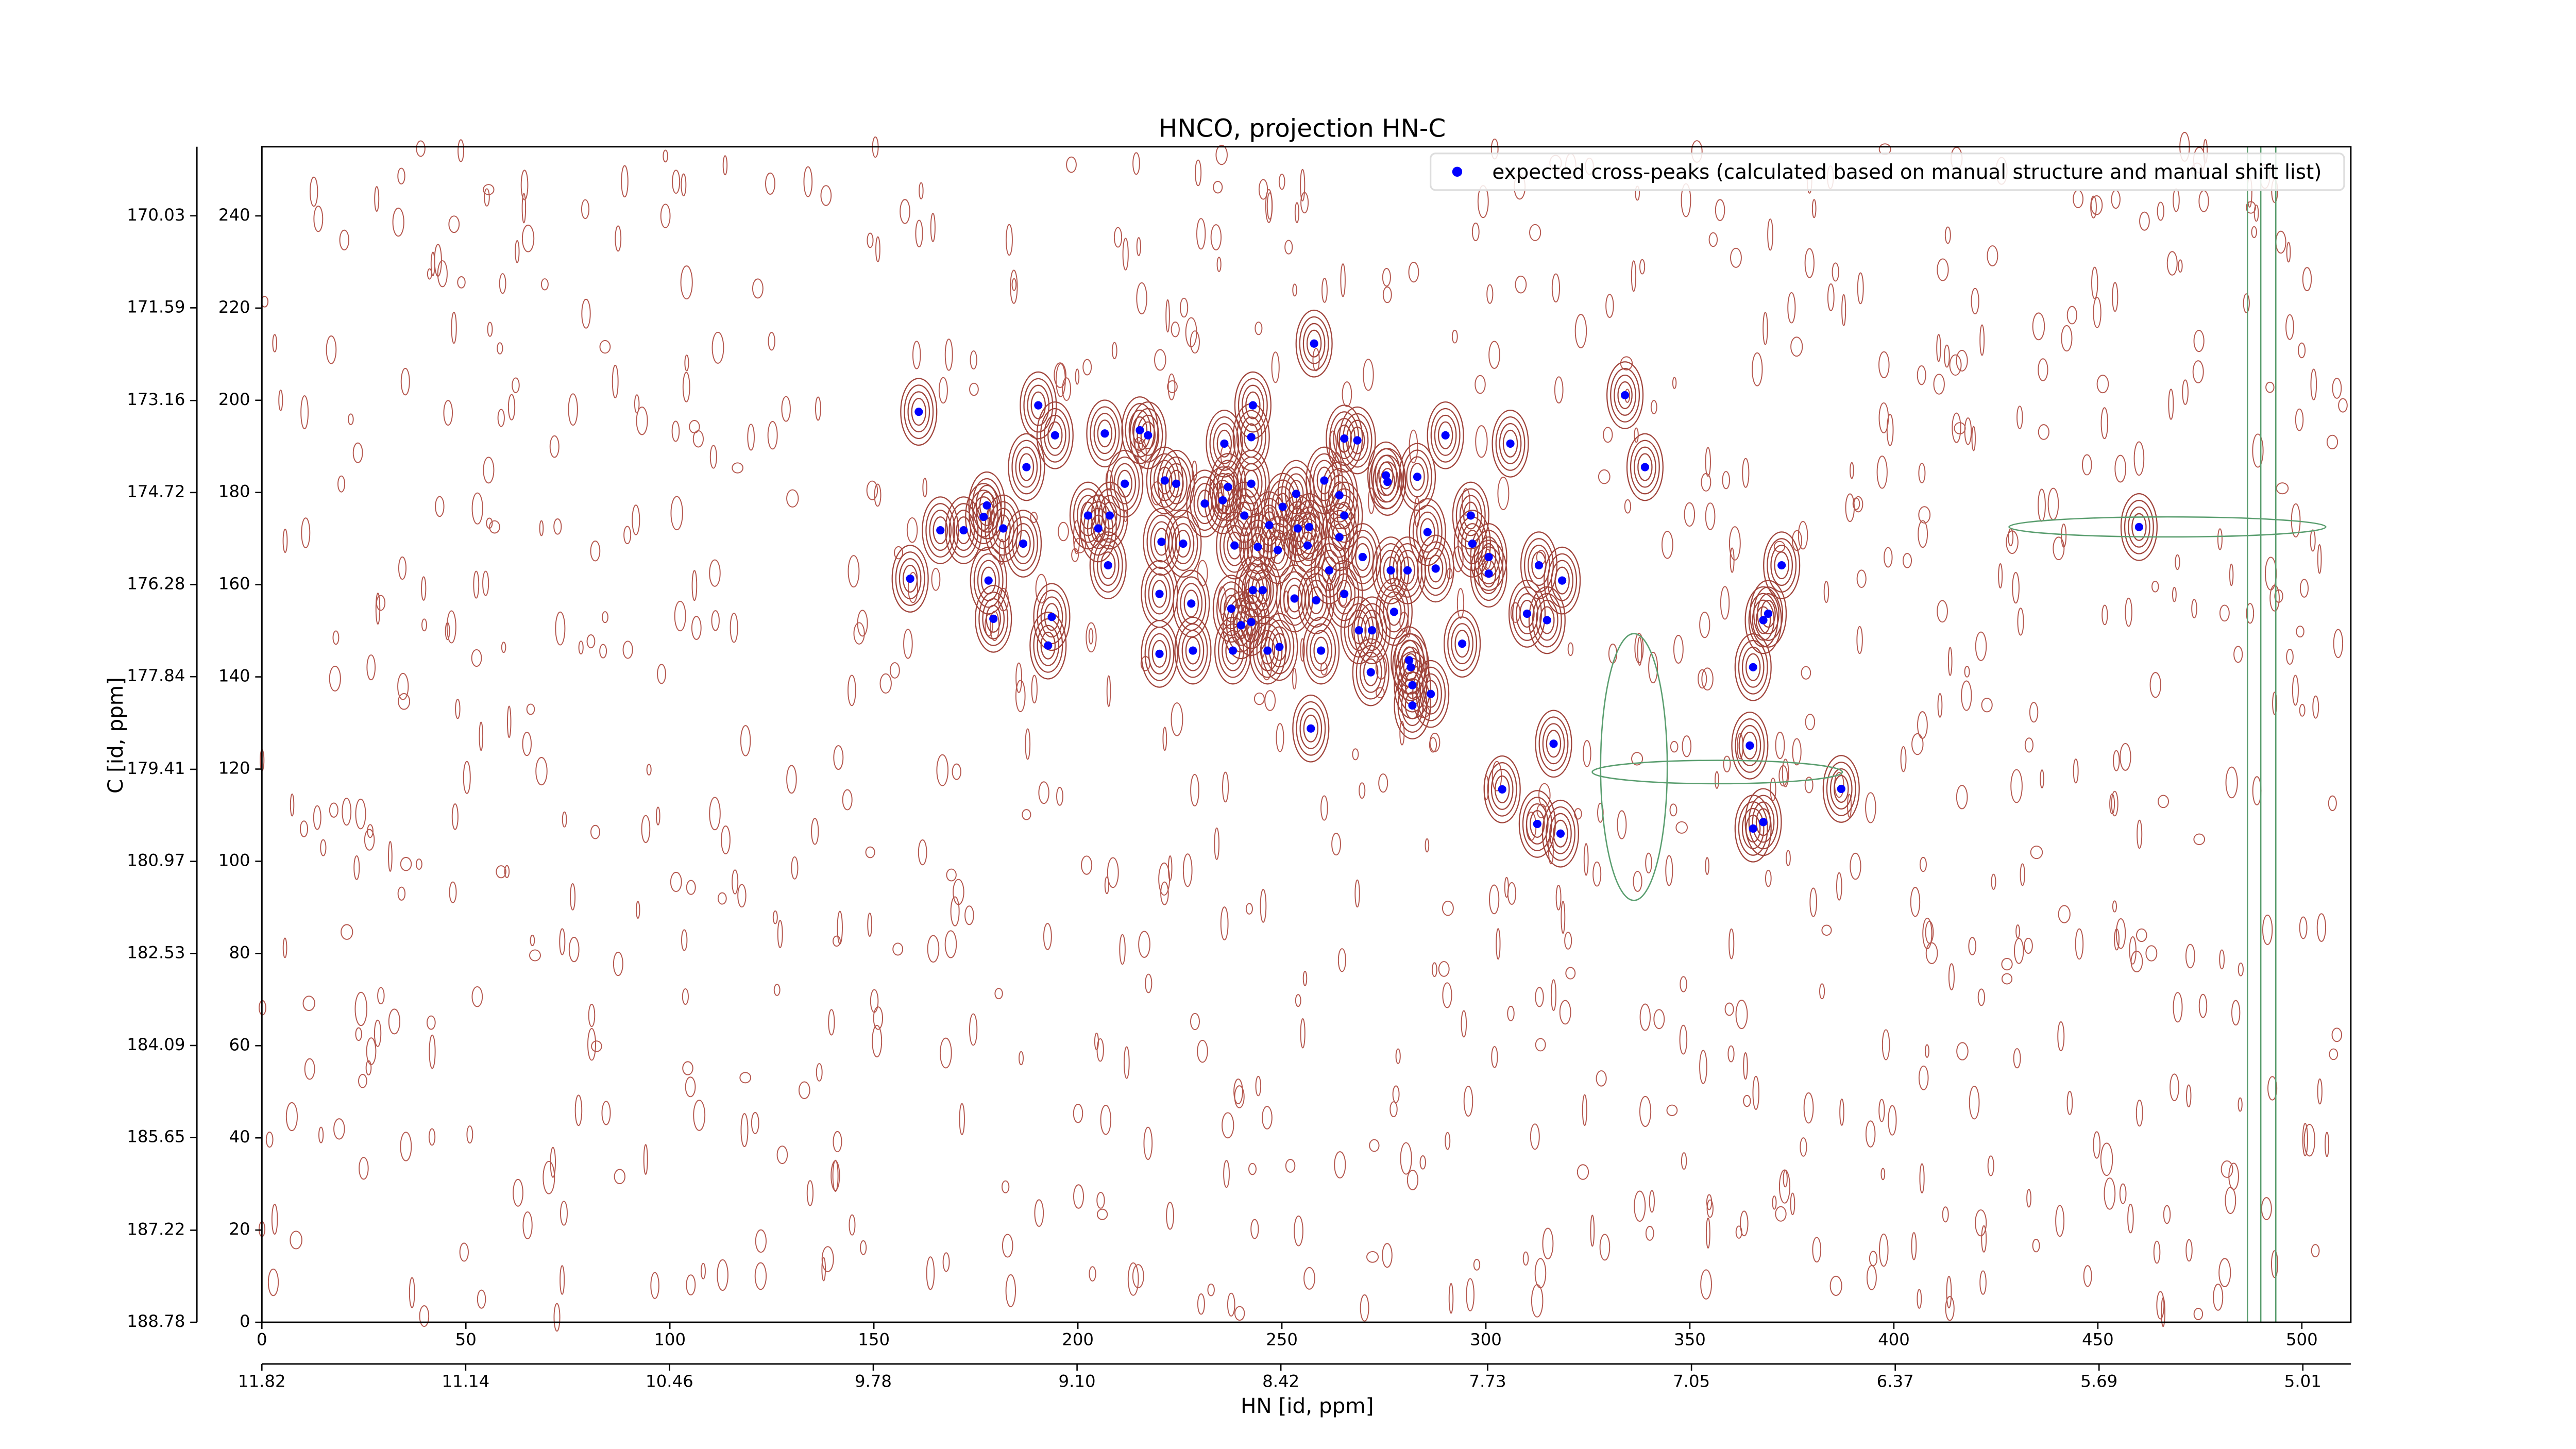  I want to click on y-tick-label: 160, so click(234, 584).